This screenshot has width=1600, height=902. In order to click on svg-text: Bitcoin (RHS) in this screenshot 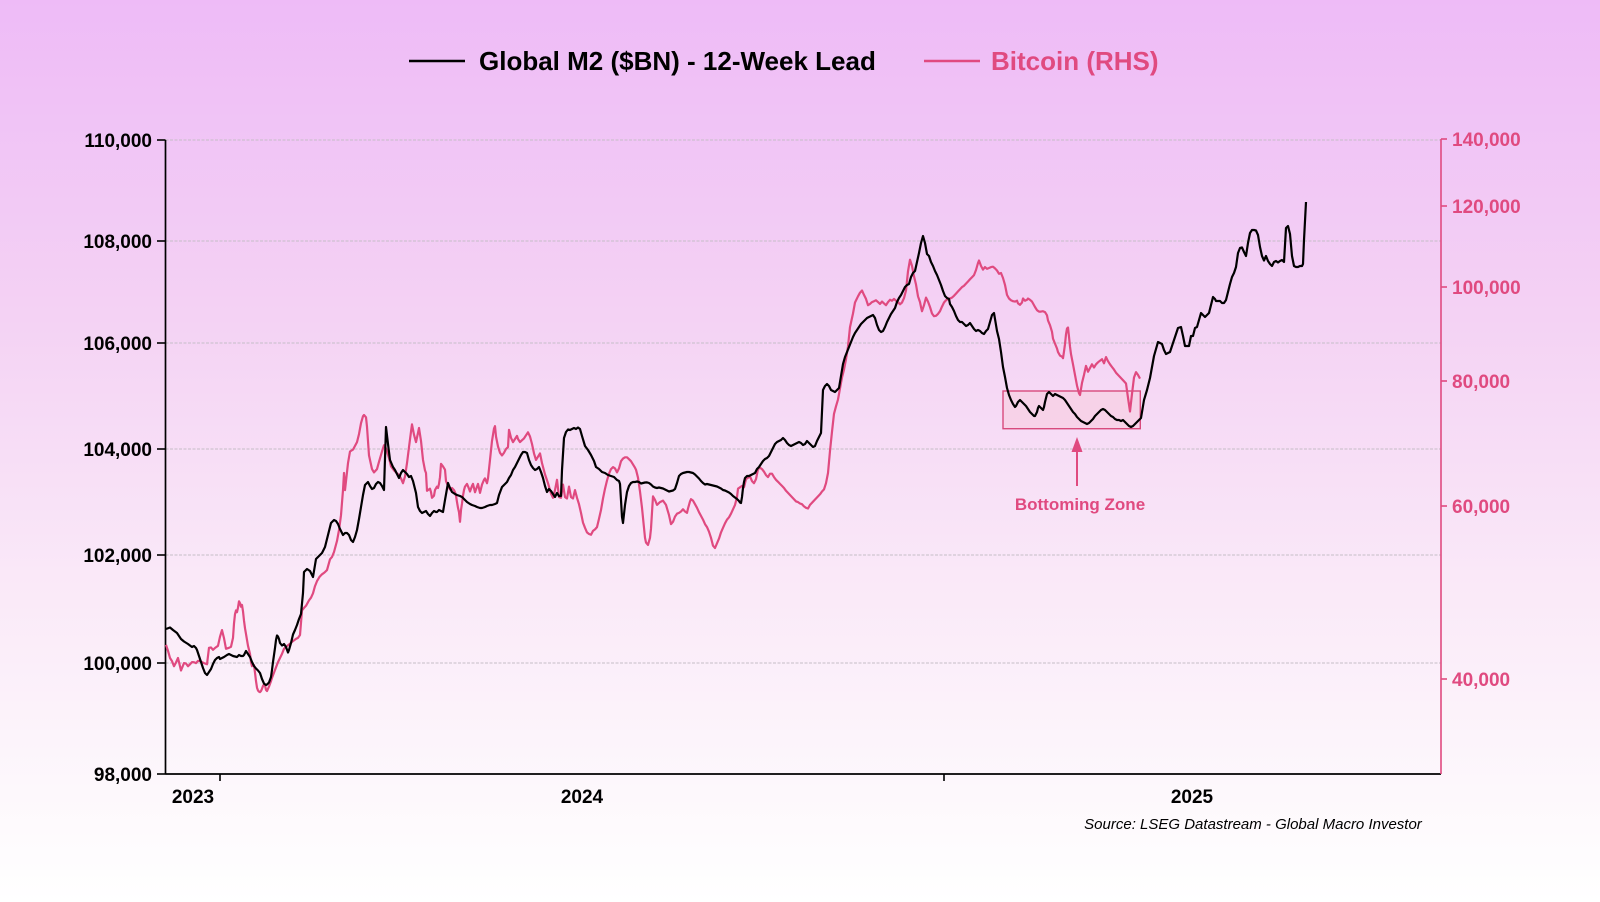, I will do `click(1075, 61)`.